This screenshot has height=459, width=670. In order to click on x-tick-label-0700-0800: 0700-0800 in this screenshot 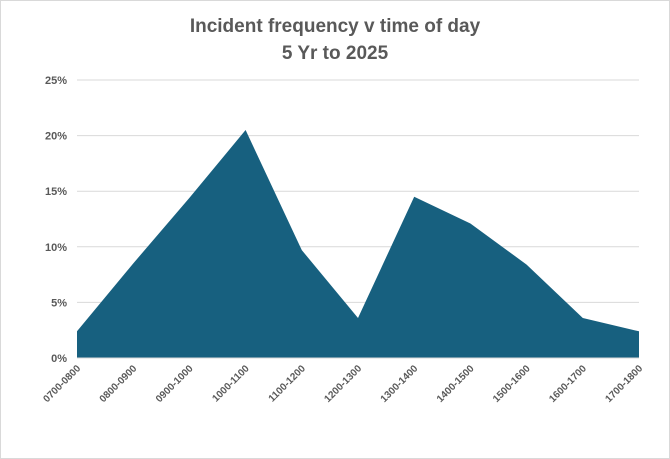, I will do `click(63, 384)`.